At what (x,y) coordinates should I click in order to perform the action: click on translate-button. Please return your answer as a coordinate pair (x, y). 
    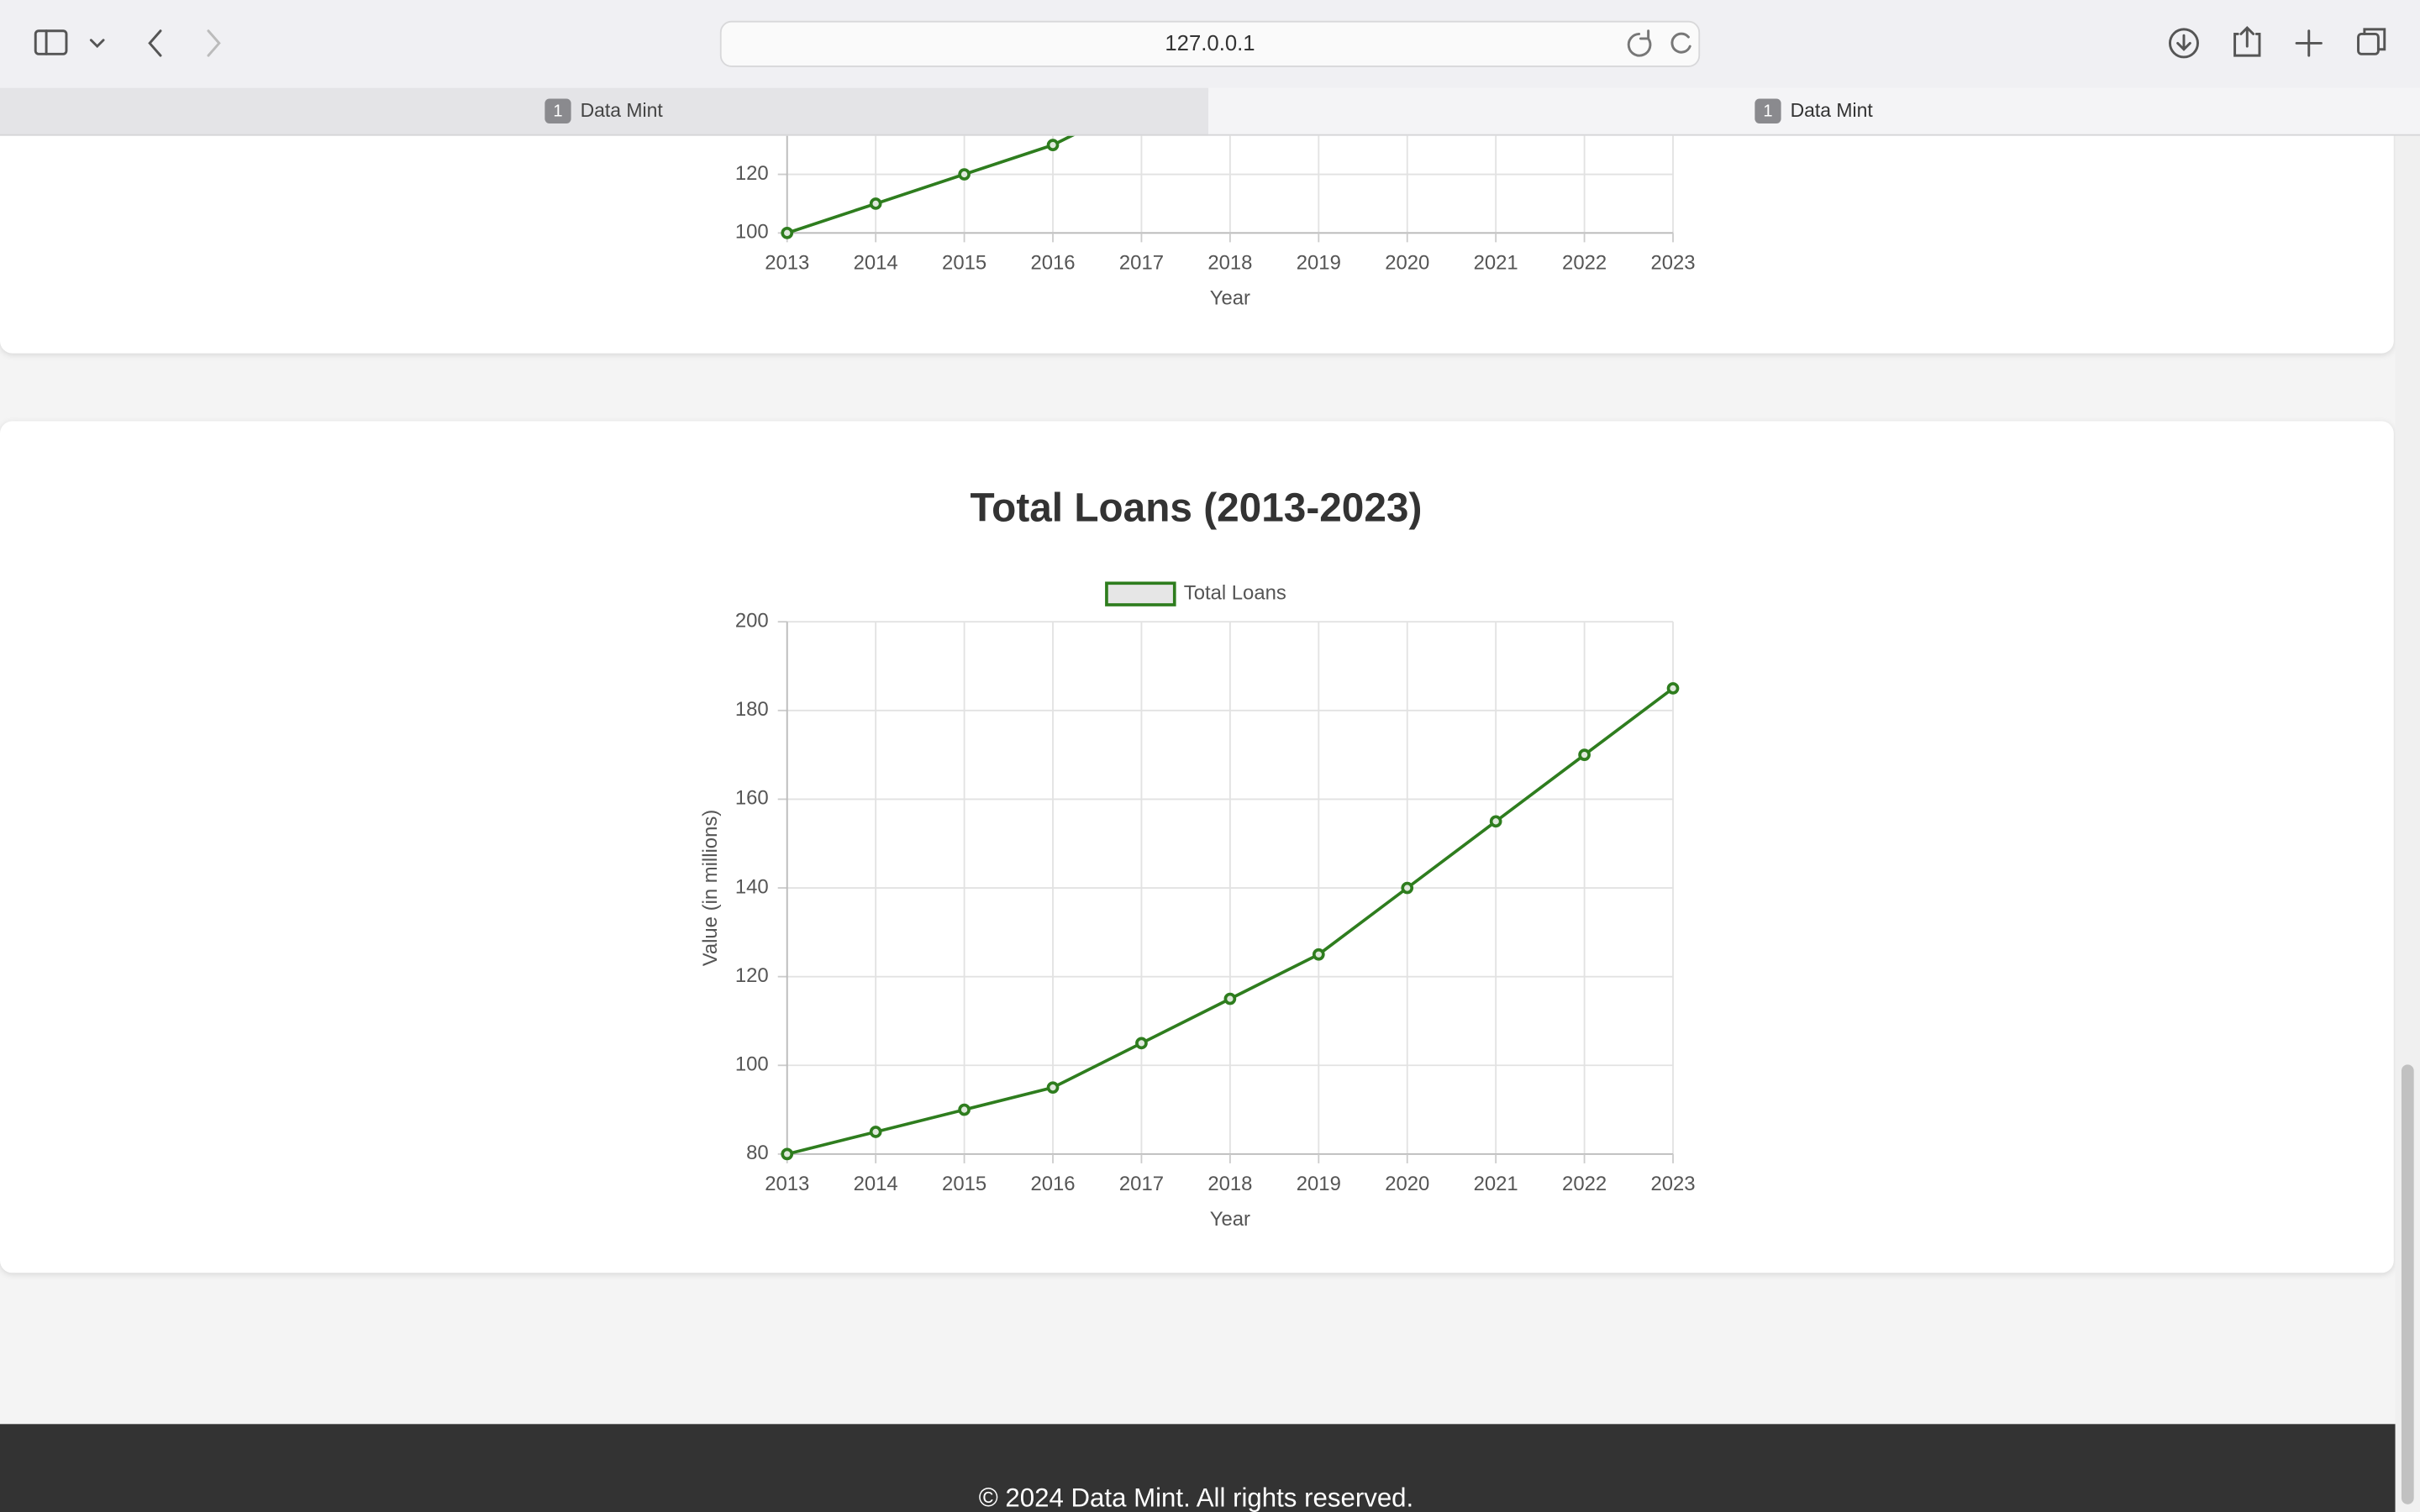
    Looking at the image, I should click on (1639, 43).